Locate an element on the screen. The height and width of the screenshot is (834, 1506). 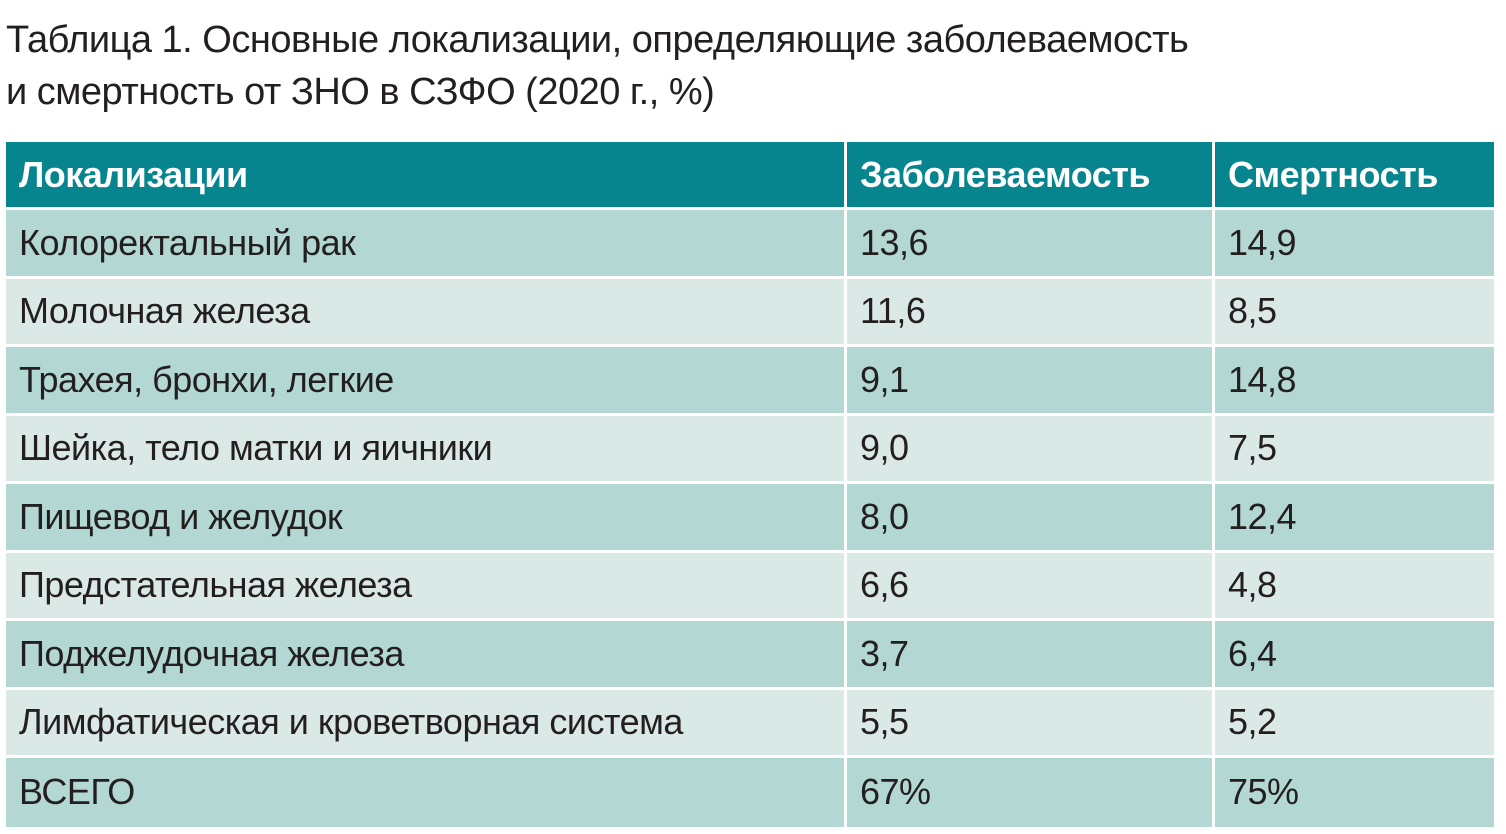
table-caption-line-2: и смертность от ЗНО в СЗФО (2020 г., %) is located at coordinates (360, 92).